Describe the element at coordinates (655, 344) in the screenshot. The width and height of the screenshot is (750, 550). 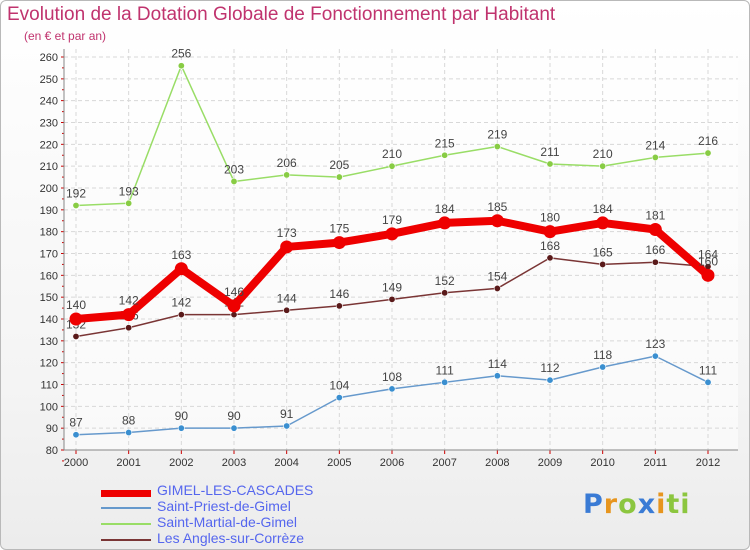
I see `data-label: 123` at that location.